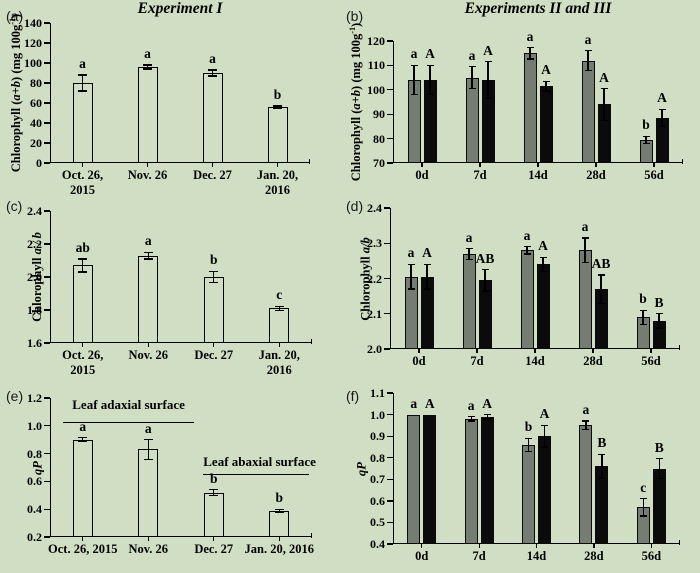 The width and height of the screenshot is (700, 573). I want to click on y-tick-label: 20, so click(36, 143).